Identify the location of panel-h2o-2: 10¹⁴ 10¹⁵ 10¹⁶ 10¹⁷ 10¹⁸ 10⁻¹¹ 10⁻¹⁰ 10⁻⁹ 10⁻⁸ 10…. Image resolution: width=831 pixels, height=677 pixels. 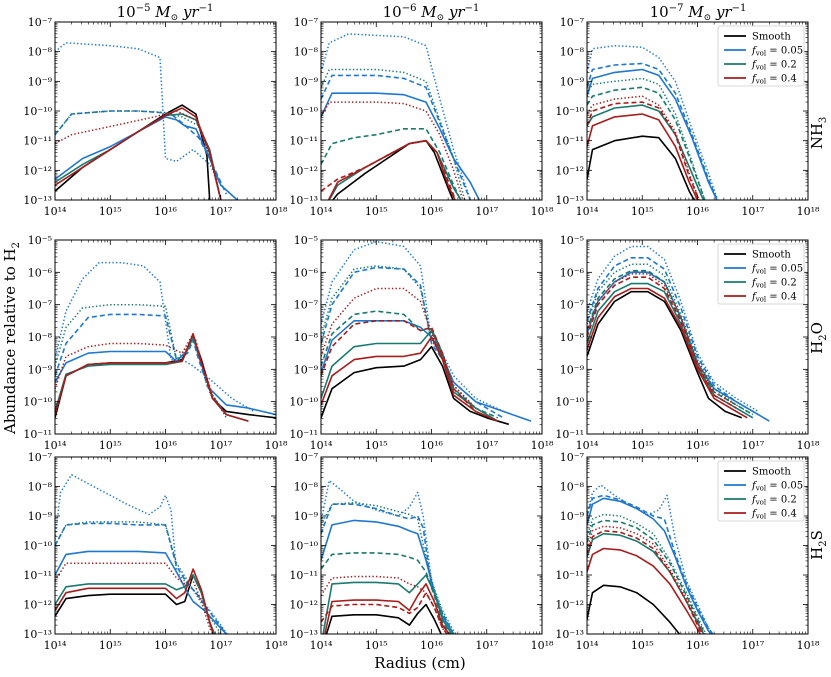
(687, 343).